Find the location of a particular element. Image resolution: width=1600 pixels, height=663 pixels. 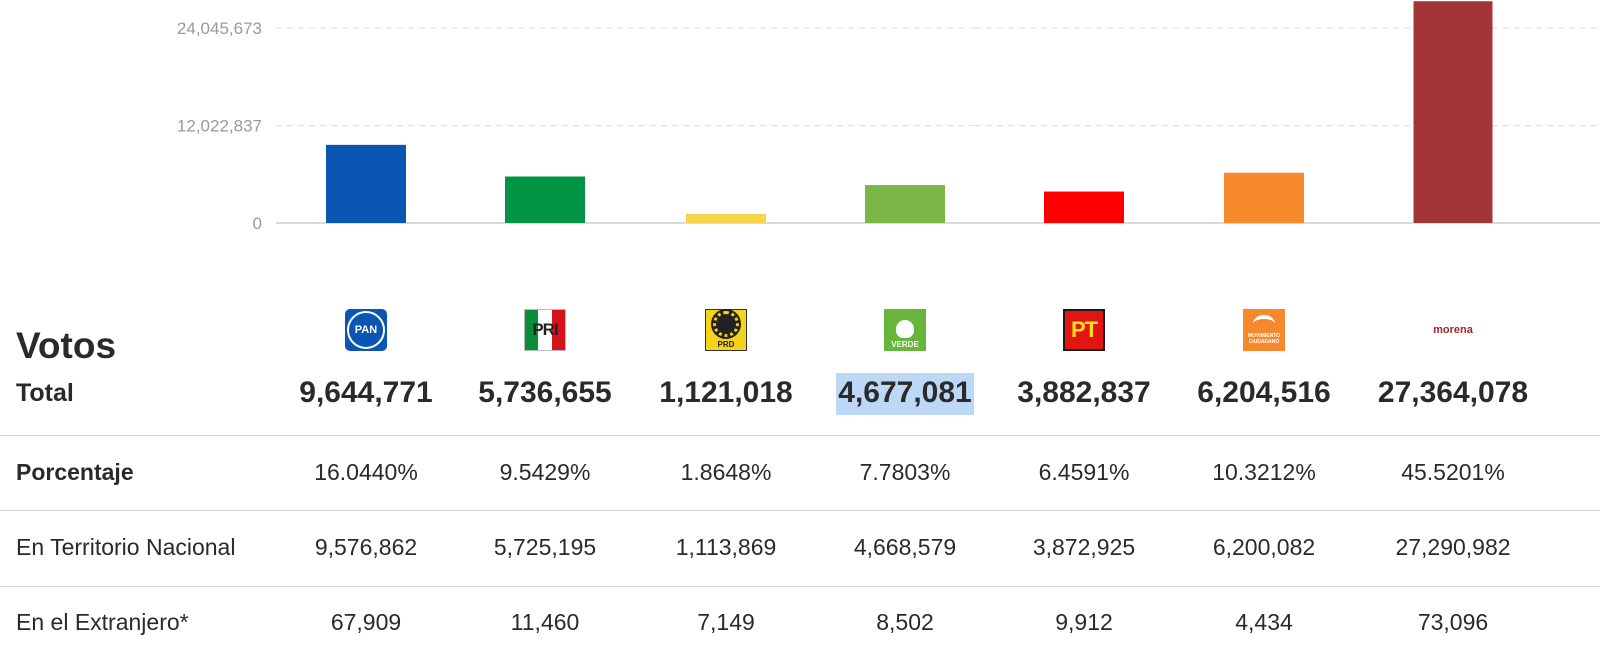

table-cell: 16.0440% is located at coordinates (366, 472).